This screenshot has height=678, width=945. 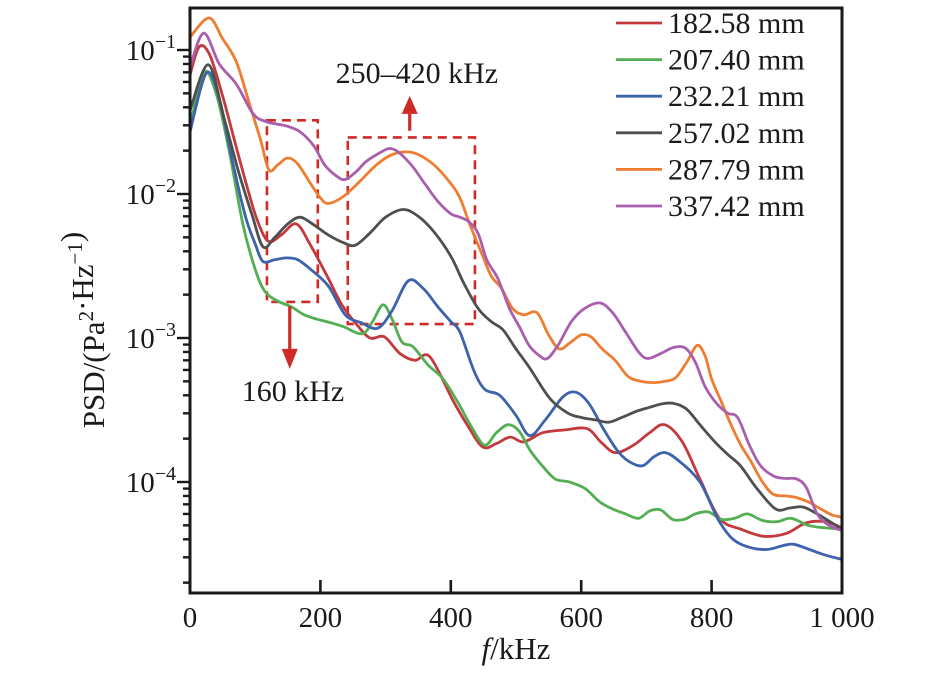 I want to click on y-axis-title: PSD/(Pa2·Hz−1), so click(x=82, y=330).